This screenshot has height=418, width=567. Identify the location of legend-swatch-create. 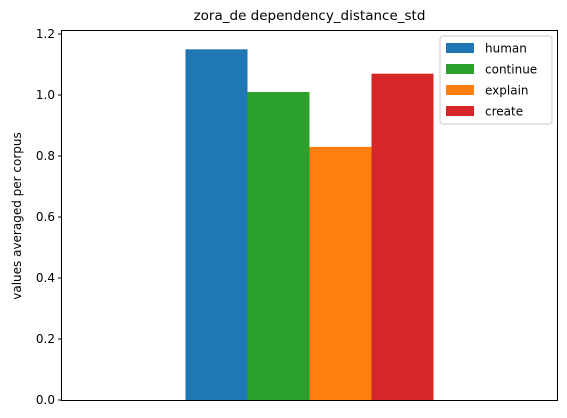
(460, 111).